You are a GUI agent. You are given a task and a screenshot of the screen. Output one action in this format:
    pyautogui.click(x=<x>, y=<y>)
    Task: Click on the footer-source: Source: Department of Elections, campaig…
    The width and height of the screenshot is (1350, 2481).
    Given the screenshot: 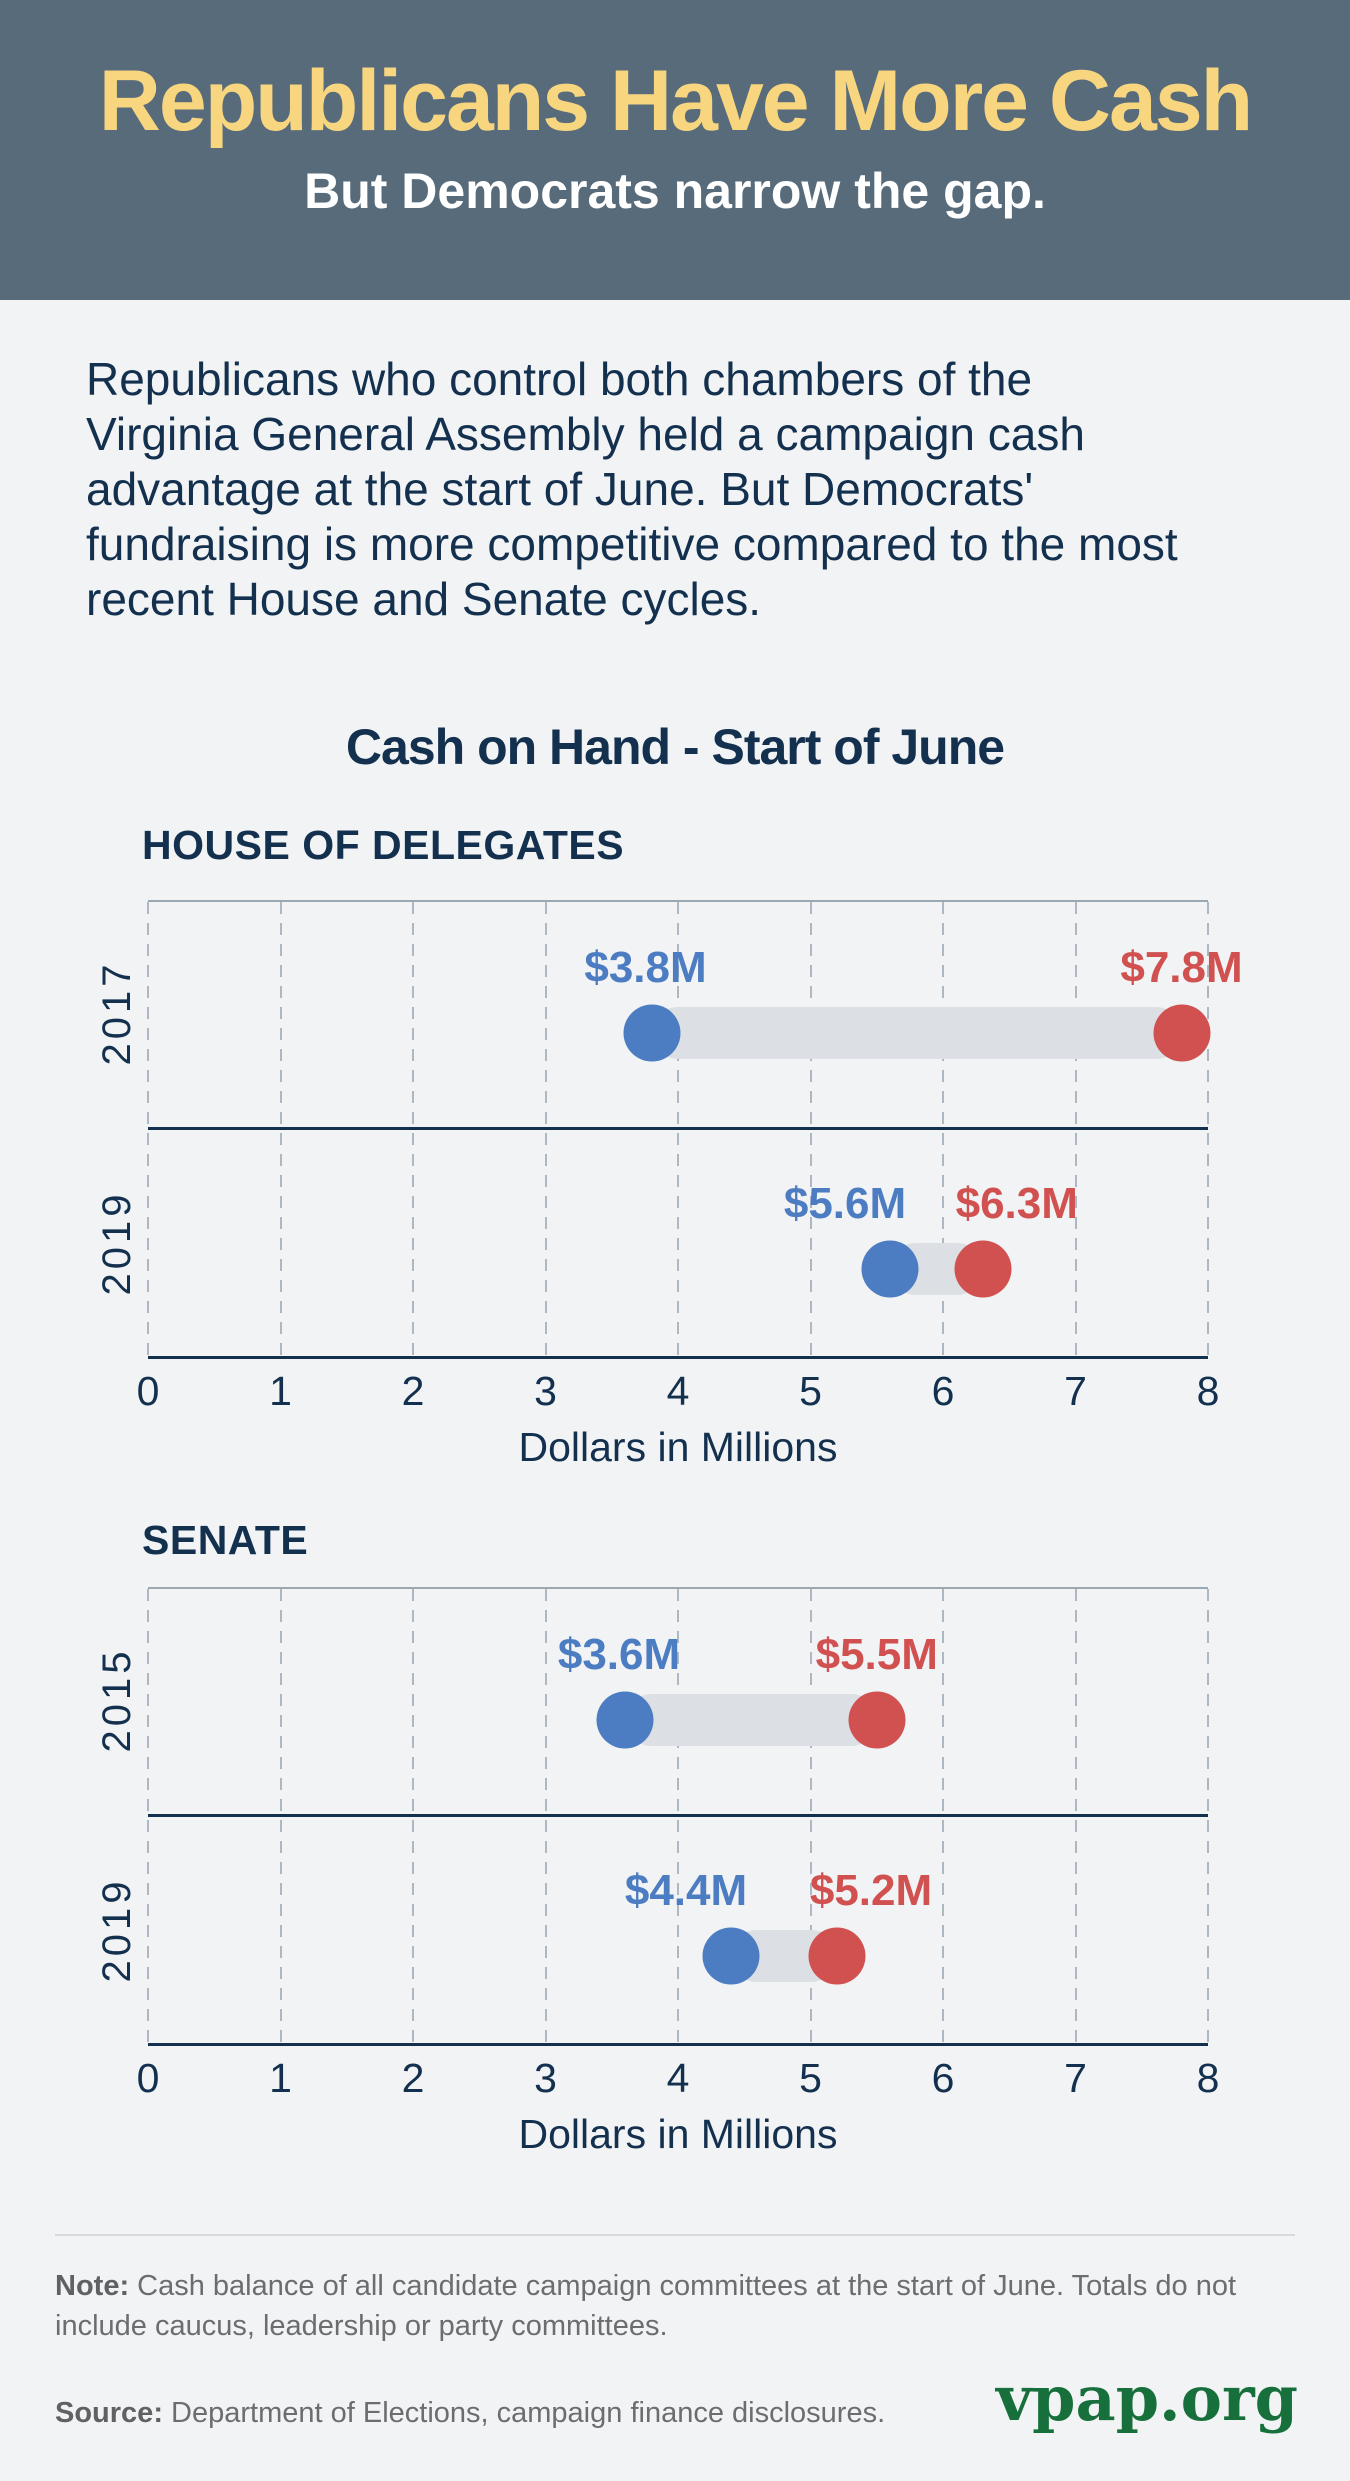 What is the action you would take?
    pyautogui.click(x=505, y=2413)
    